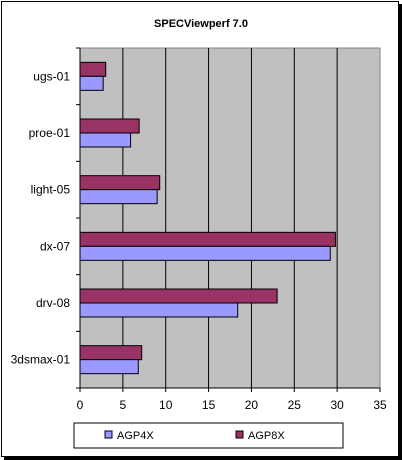 Image resolution: width=402 pixels, height=460 pixels. What do you see at coordinates (201, 24) in the screenshot?
I see `chart-title: SPECViewperf 7.0` at bounding box center [201, 24].